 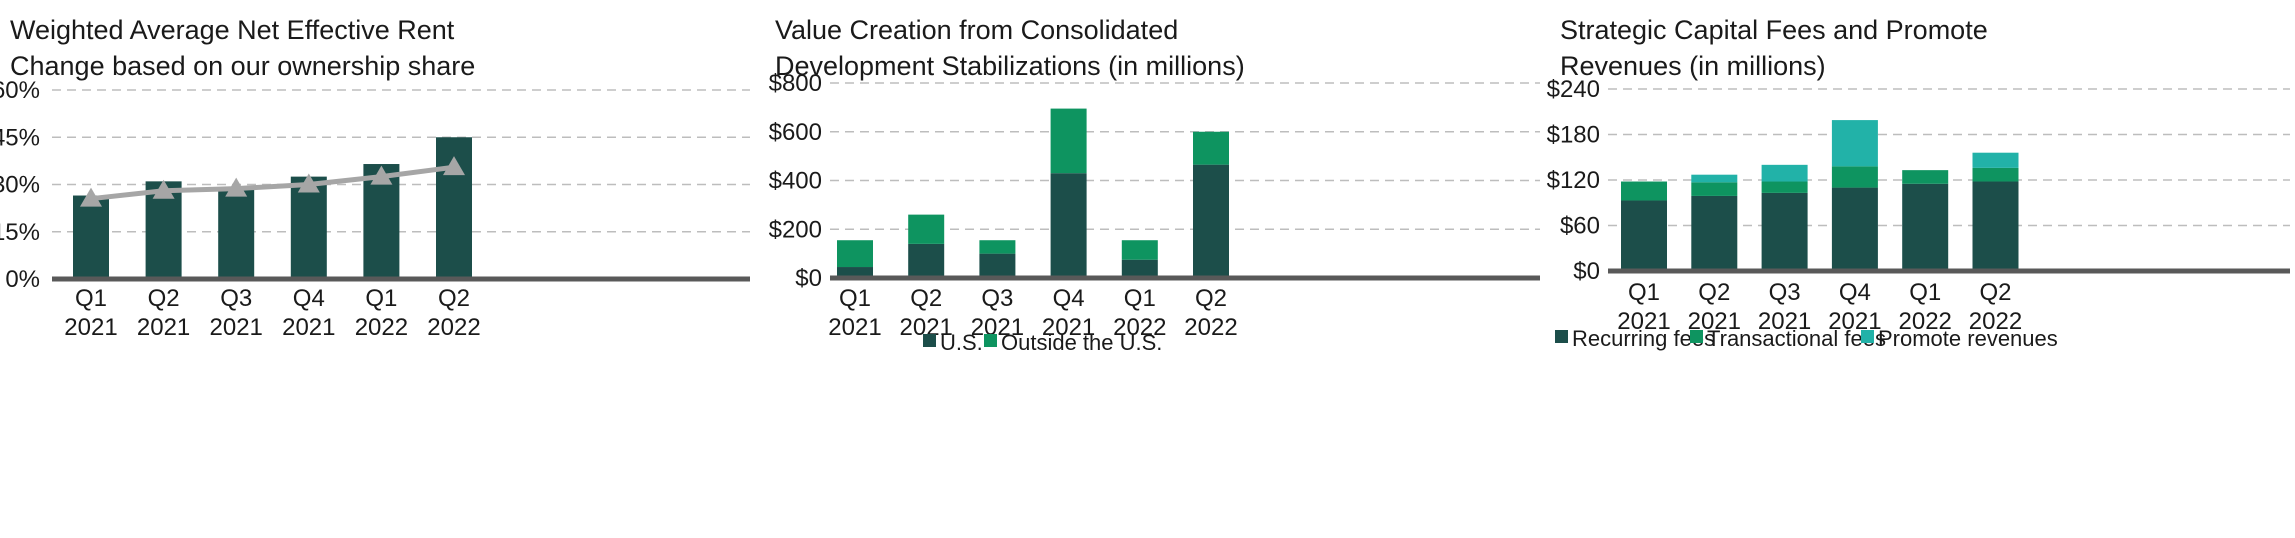 I want to click on y-tick-label: $600, so click(x=795, y=132).